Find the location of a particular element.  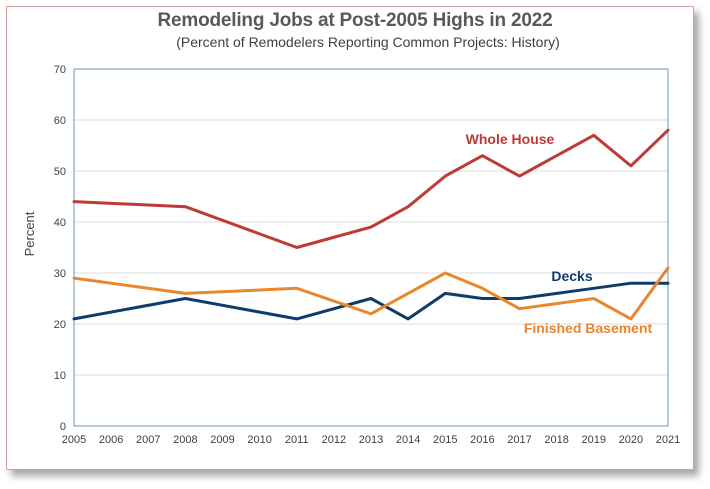

y-axis-label: Percent is located at coordinates (29, 233).